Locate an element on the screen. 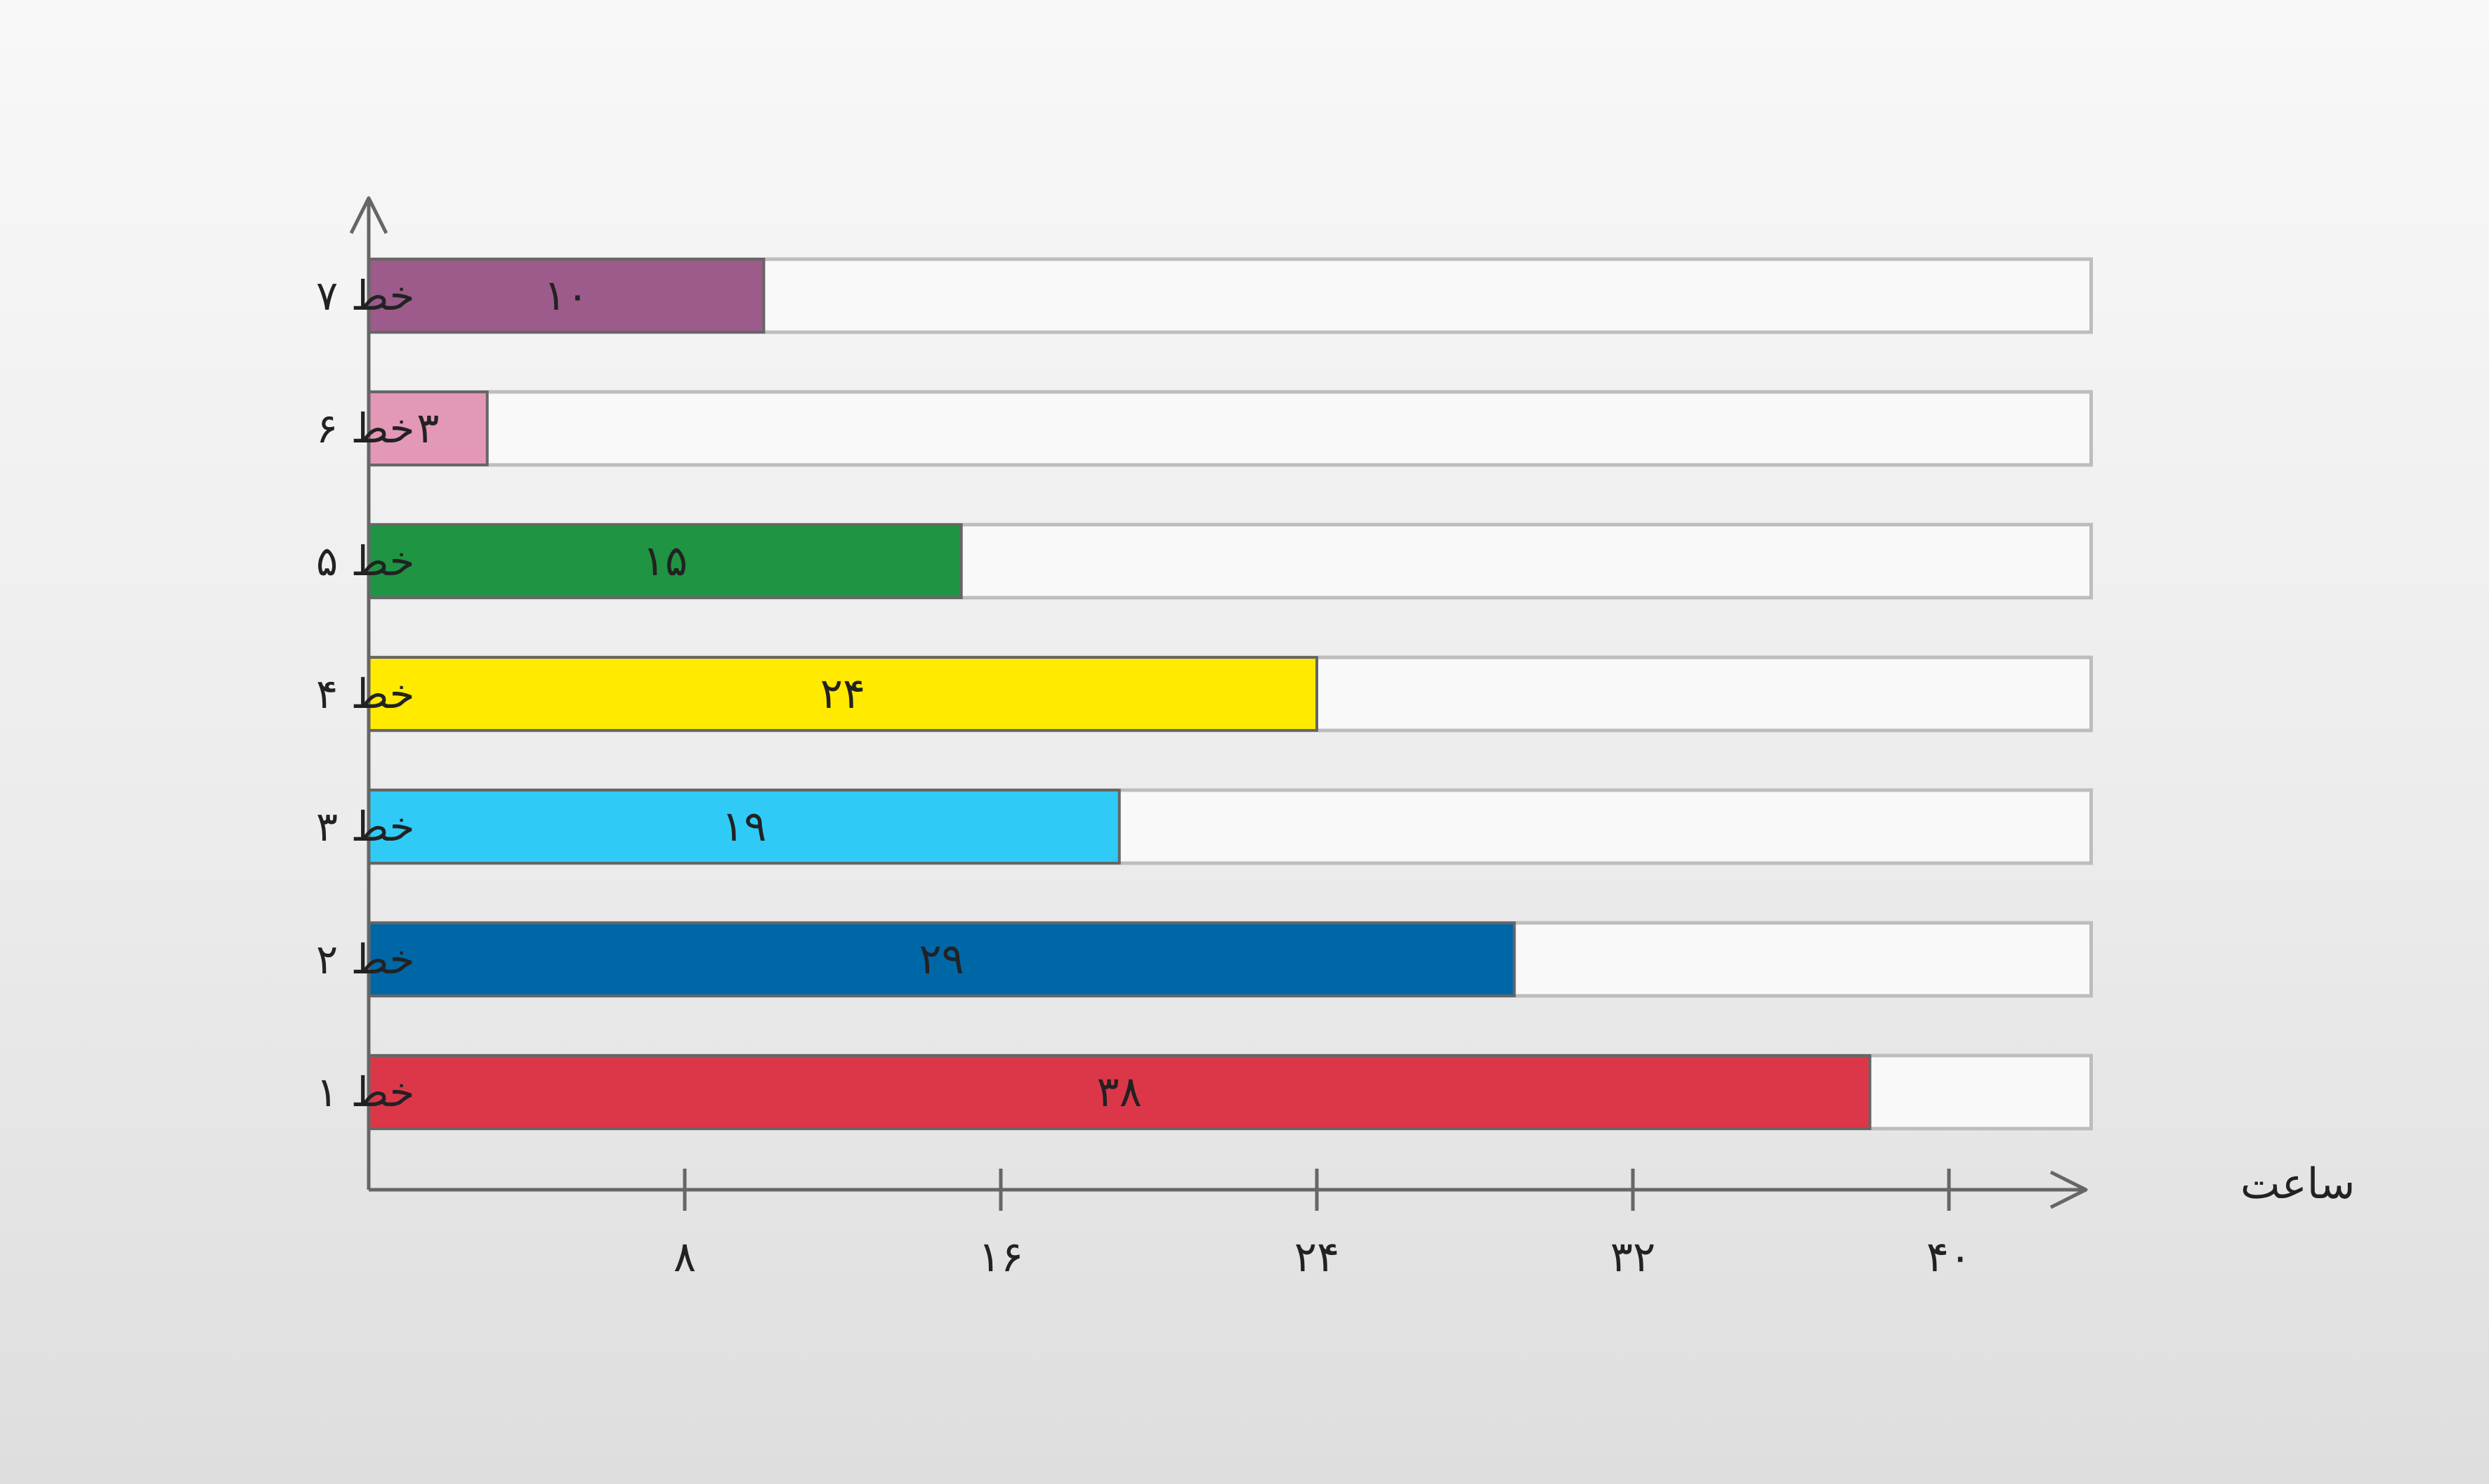 The height and width of the screenshot is (1484, 2489). bar-value-label: ۳۸ is located at coordinates (1120, 1092).